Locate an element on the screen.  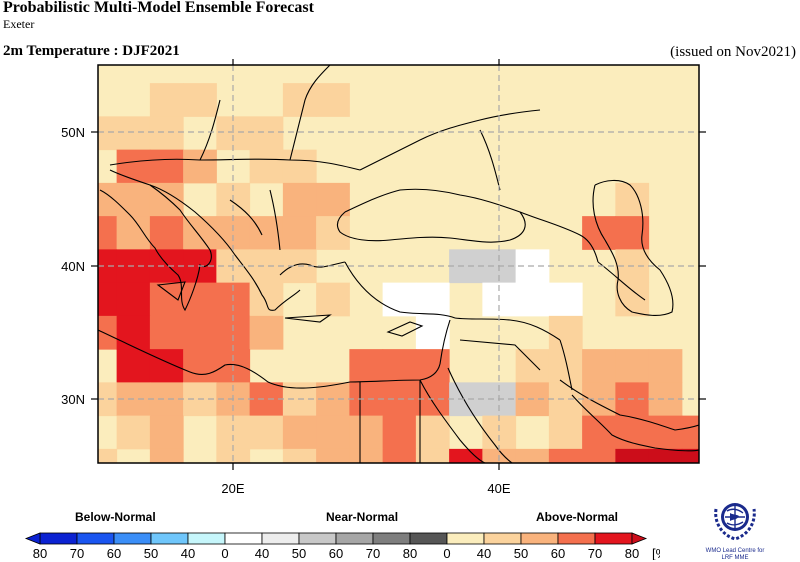
coastline-persian-gulf-south is located at coordinates (635, 423).